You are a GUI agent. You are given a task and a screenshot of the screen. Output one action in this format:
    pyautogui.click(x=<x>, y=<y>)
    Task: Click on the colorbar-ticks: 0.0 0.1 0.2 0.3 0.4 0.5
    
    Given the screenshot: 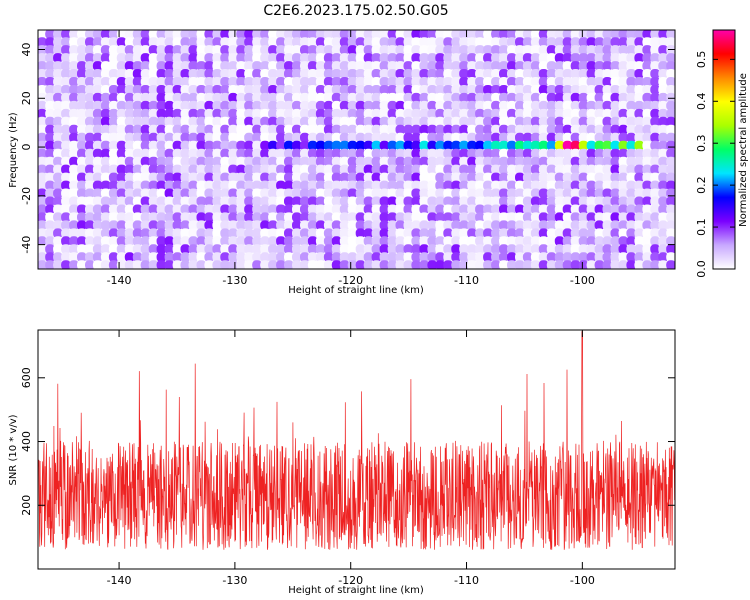 What is the action you would take?
    pyautogui.click(x=715, y=164)
    